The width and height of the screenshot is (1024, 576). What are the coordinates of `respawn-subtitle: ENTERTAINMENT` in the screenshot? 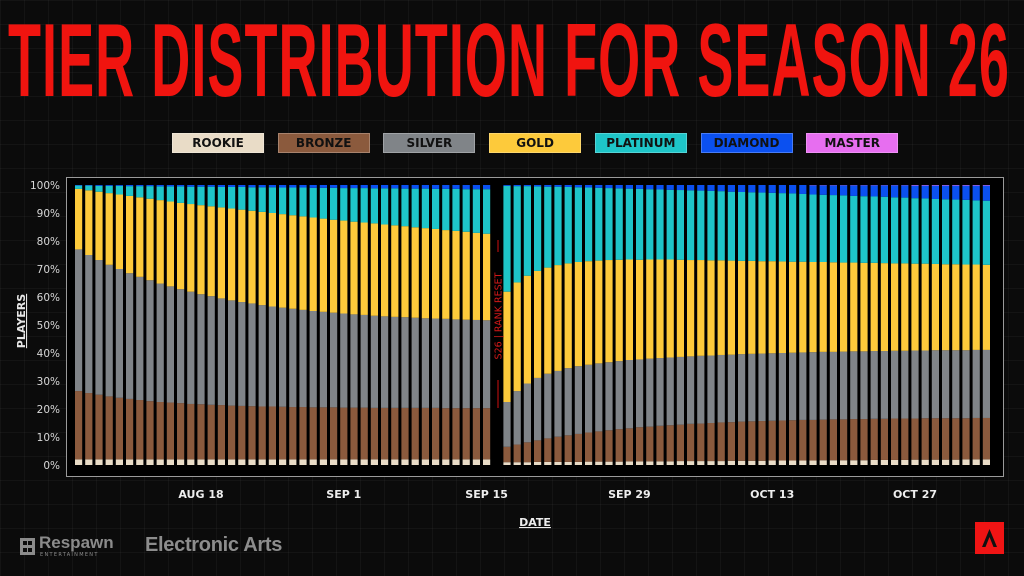 It's located at (69, 555).